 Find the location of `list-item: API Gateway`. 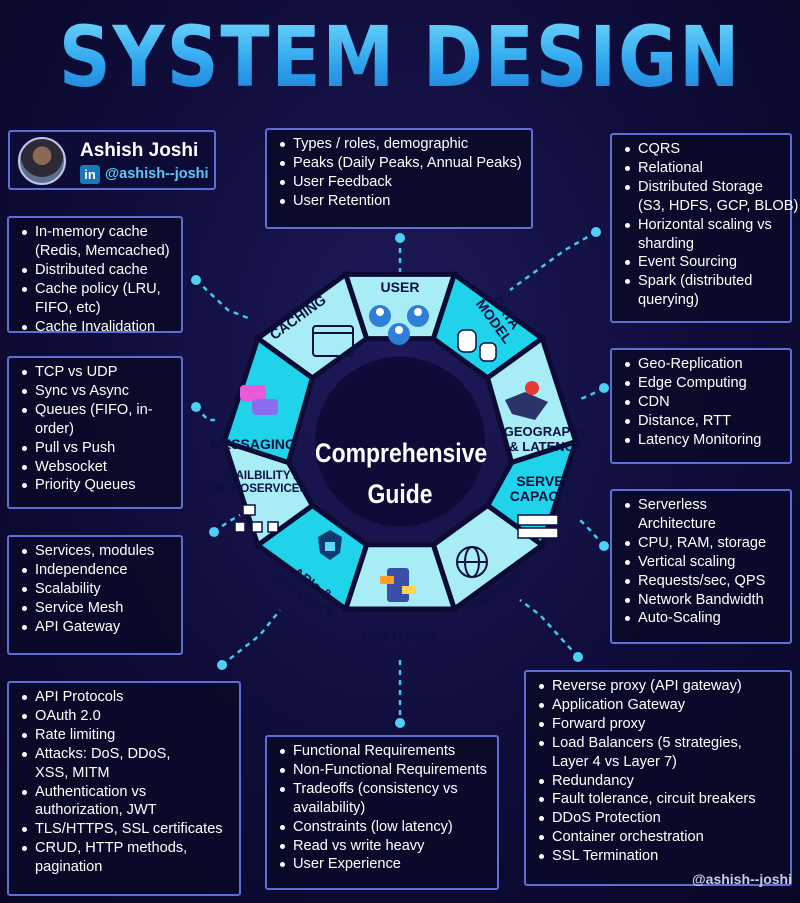

list-item: API Gateway is located at coordinates (96, 627).